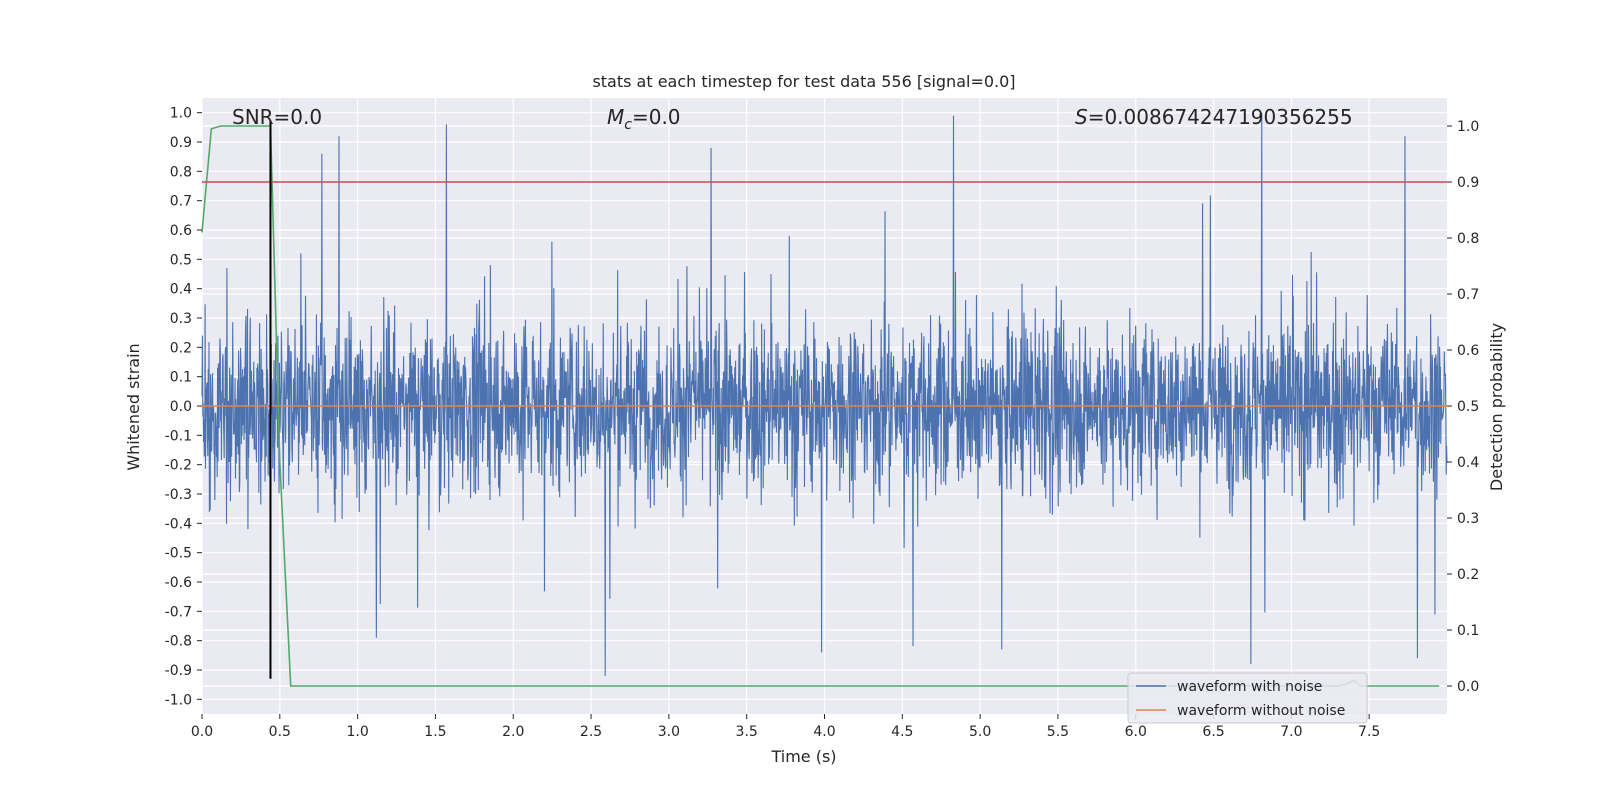  Describe the element at coordinates (902, 732) in the screenshot. I see `x-tick-label: 4.5` at that location.